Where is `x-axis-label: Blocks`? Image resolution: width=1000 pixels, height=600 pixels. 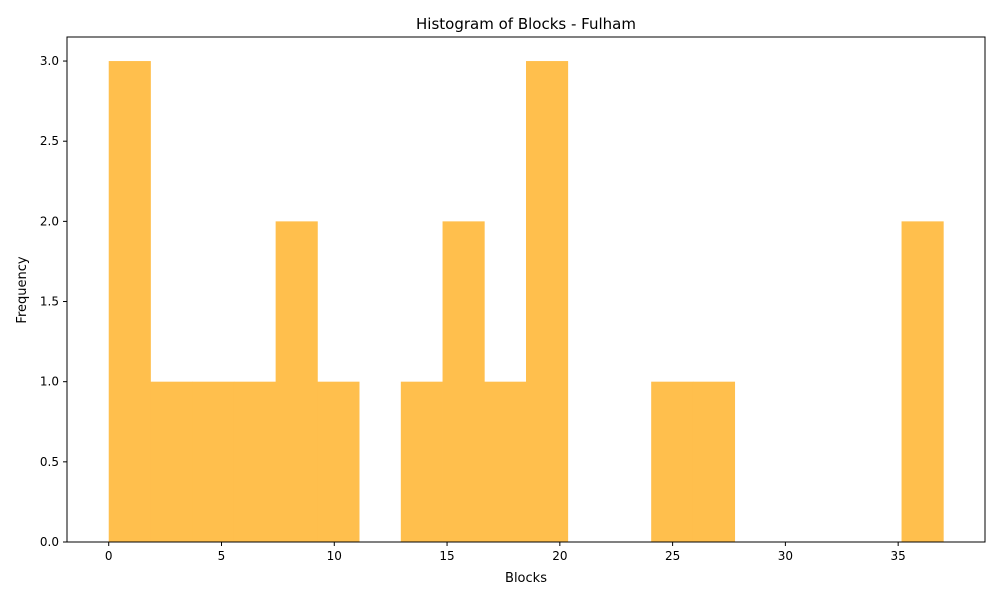 x-axis-label: Blocks is located at coordinates (526, 578).